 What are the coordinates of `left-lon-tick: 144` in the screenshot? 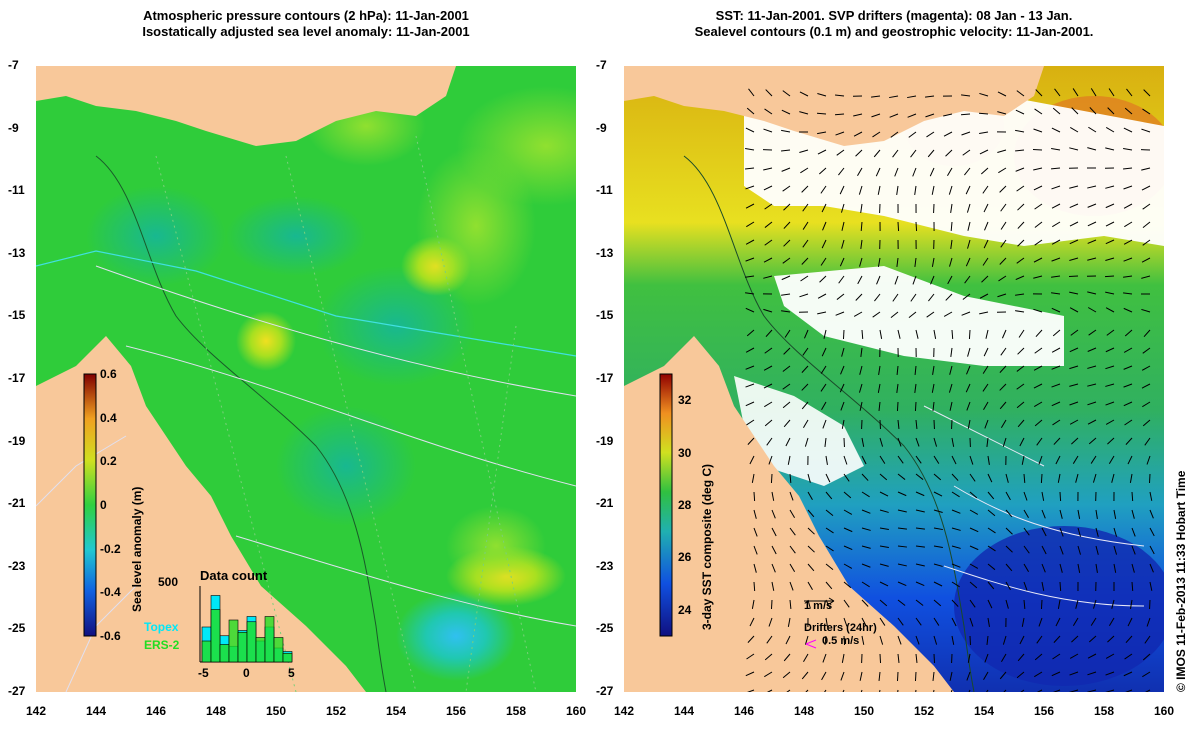 It's located at (96, 711).